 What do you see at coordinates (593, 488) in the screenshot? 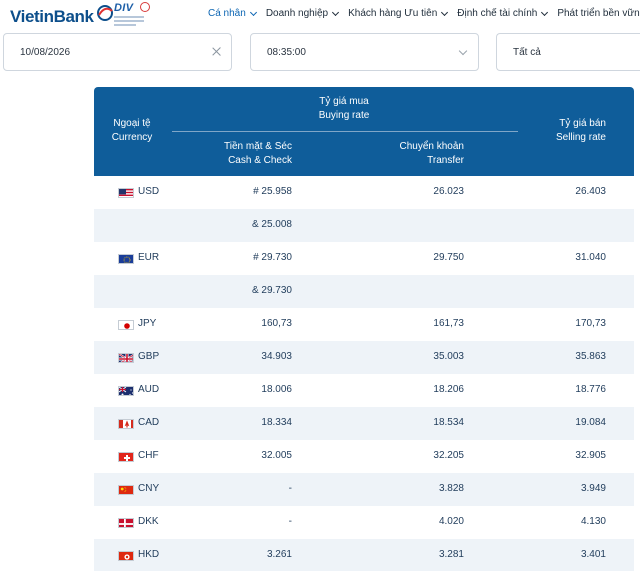
I see `selling-rate: 3.949` at bounding box center [593, 488].